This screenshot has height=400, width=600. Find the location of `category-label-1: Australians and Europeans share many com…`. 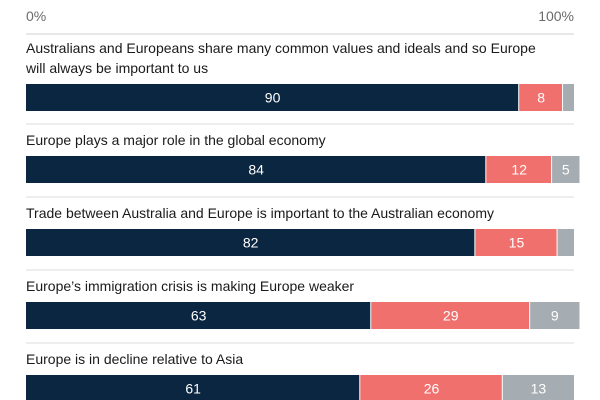

category-label-1: Australians and Europeans share many com… is located at coordinates (280, 58).